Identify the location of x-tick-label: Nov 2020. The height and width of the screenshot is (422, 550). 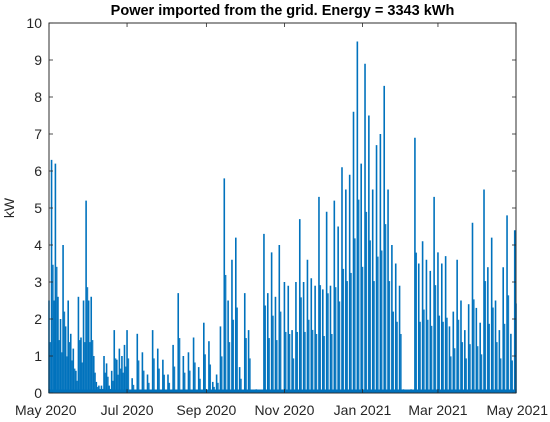
(284, 410).